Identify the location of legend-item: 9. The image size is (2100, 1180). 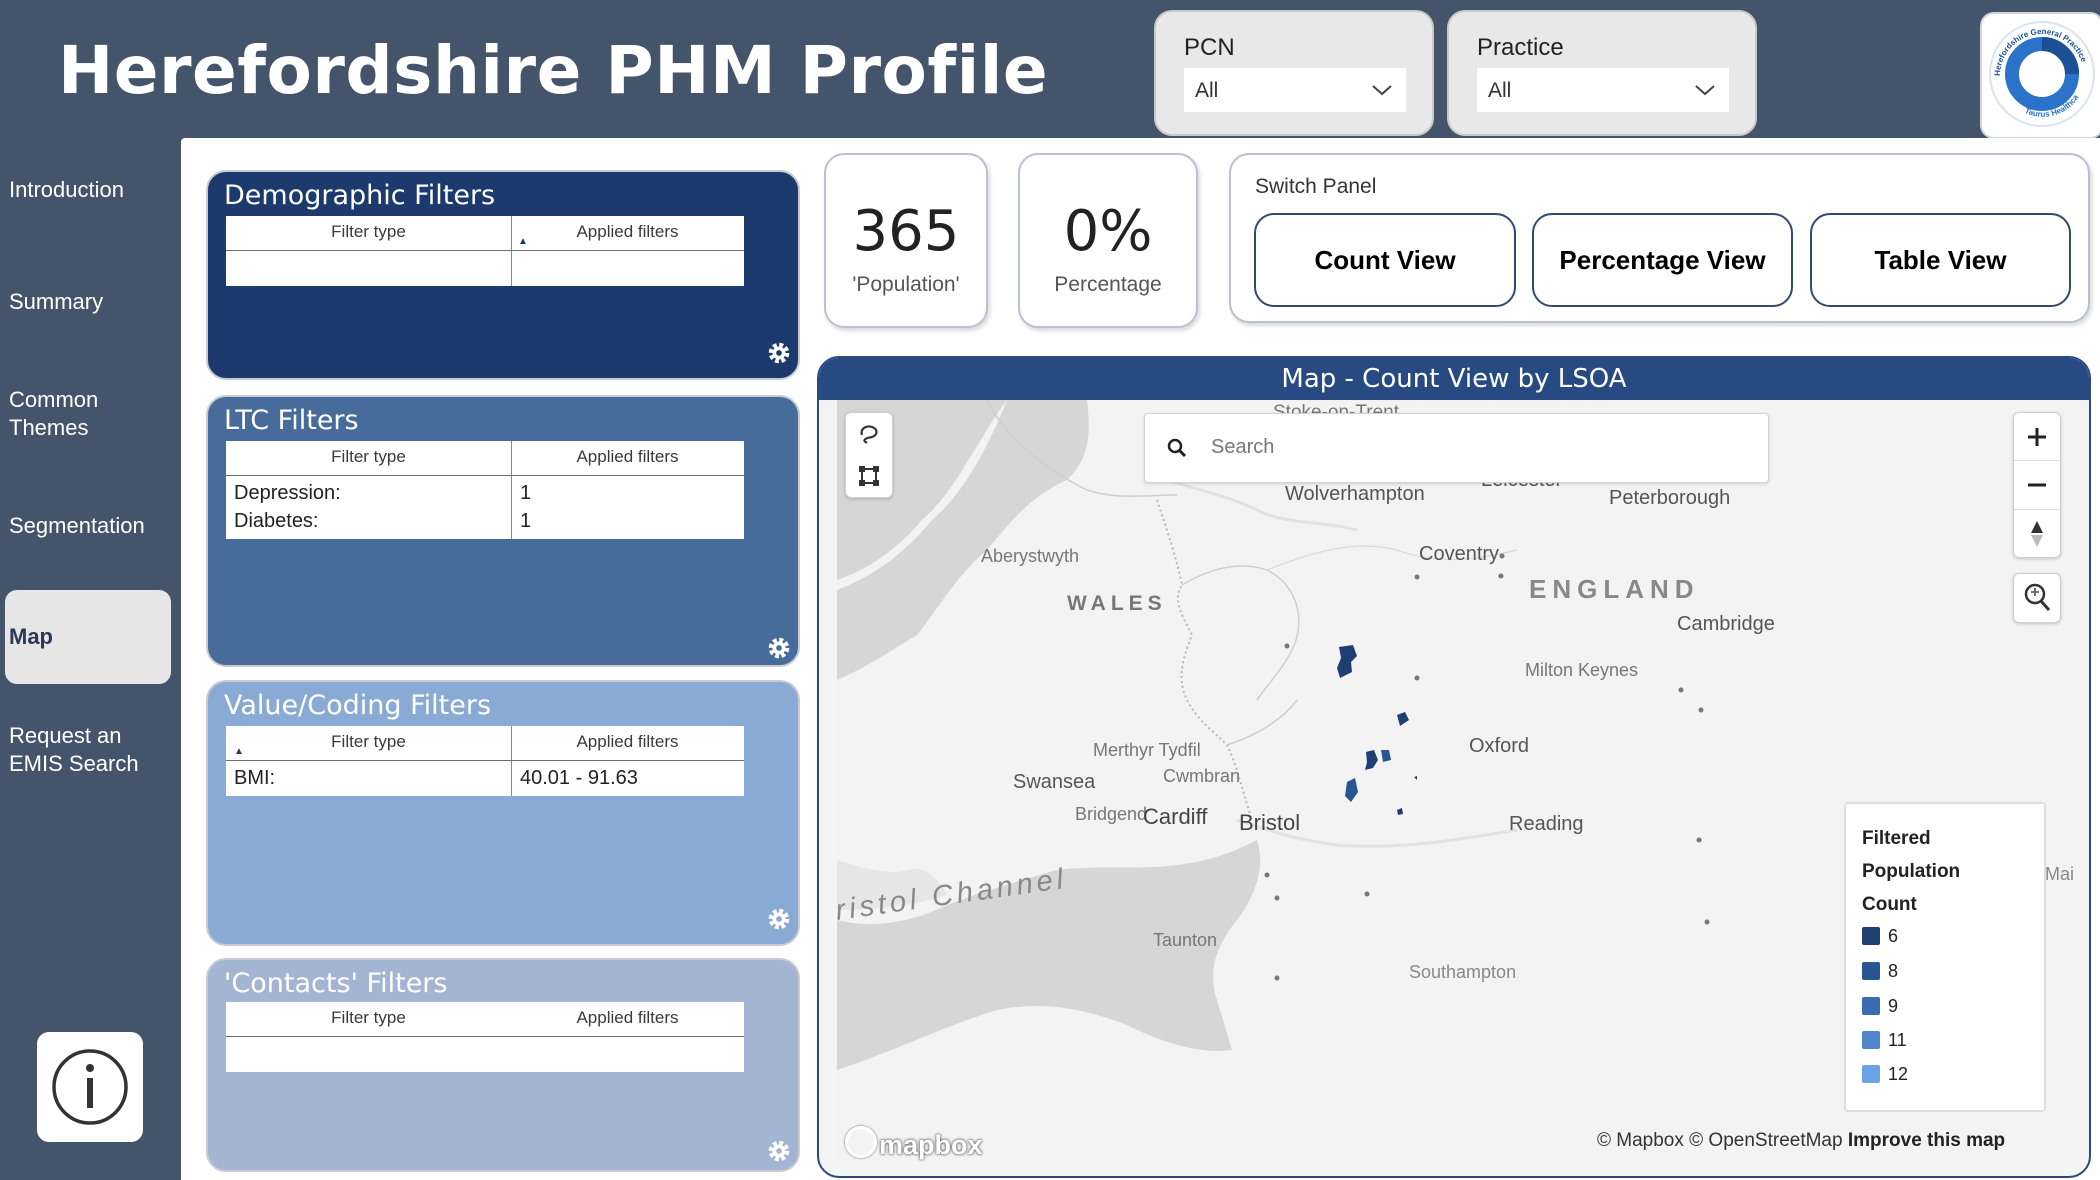
(1880, 1006).